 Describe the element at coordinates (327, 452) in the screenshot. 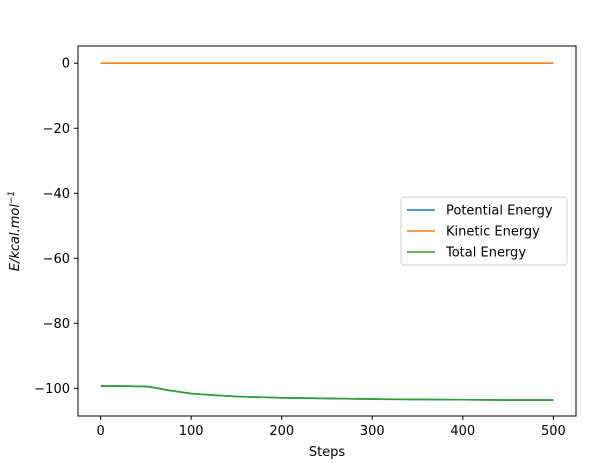

I see `x-axis-label: Steps` at that location.